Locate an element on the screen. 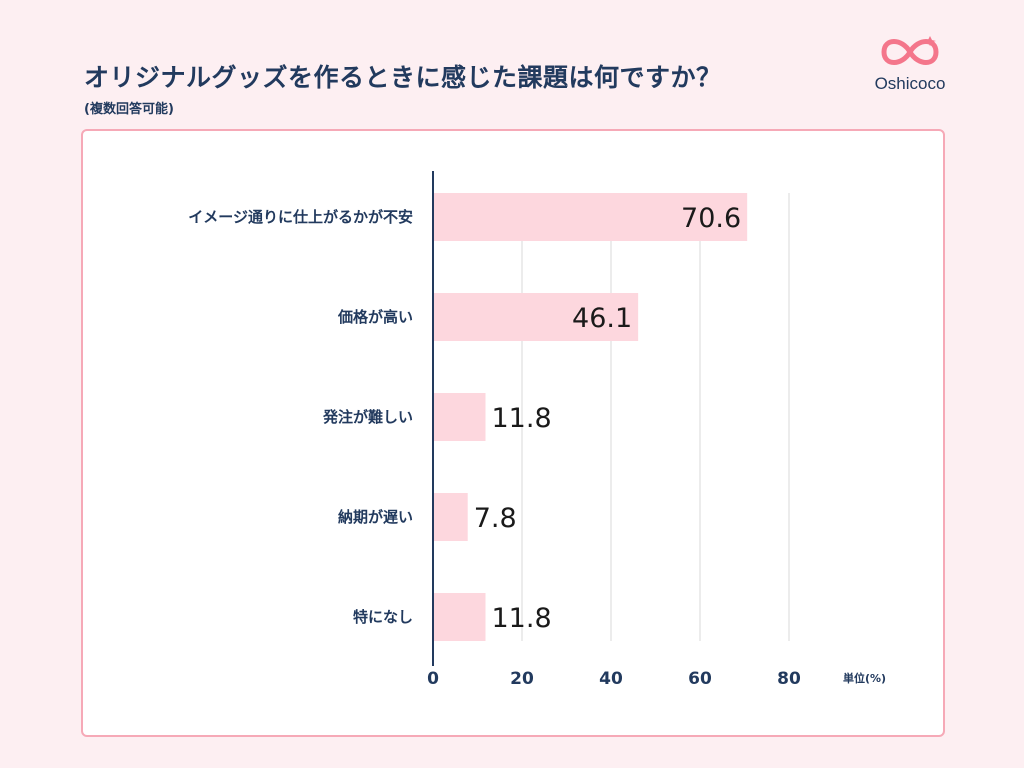  unit-label: 単位(%) is located at coordinates (864, 678).